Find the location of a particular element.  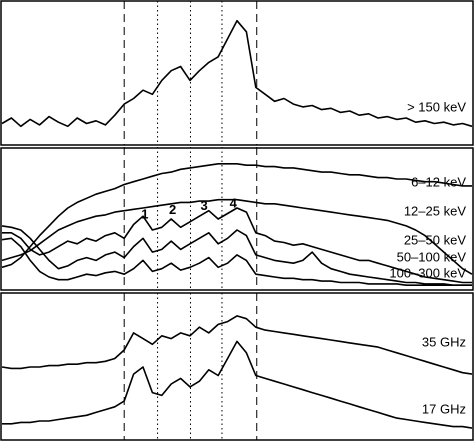

series-label: 35 GHz is located at coordinates (444, 341).